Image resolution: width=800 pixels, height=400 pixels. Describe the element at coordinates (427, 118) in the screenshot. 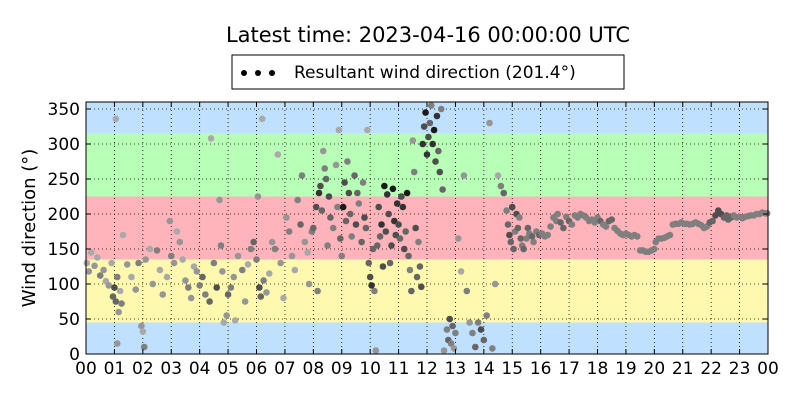

I see `direction-band` at that location.